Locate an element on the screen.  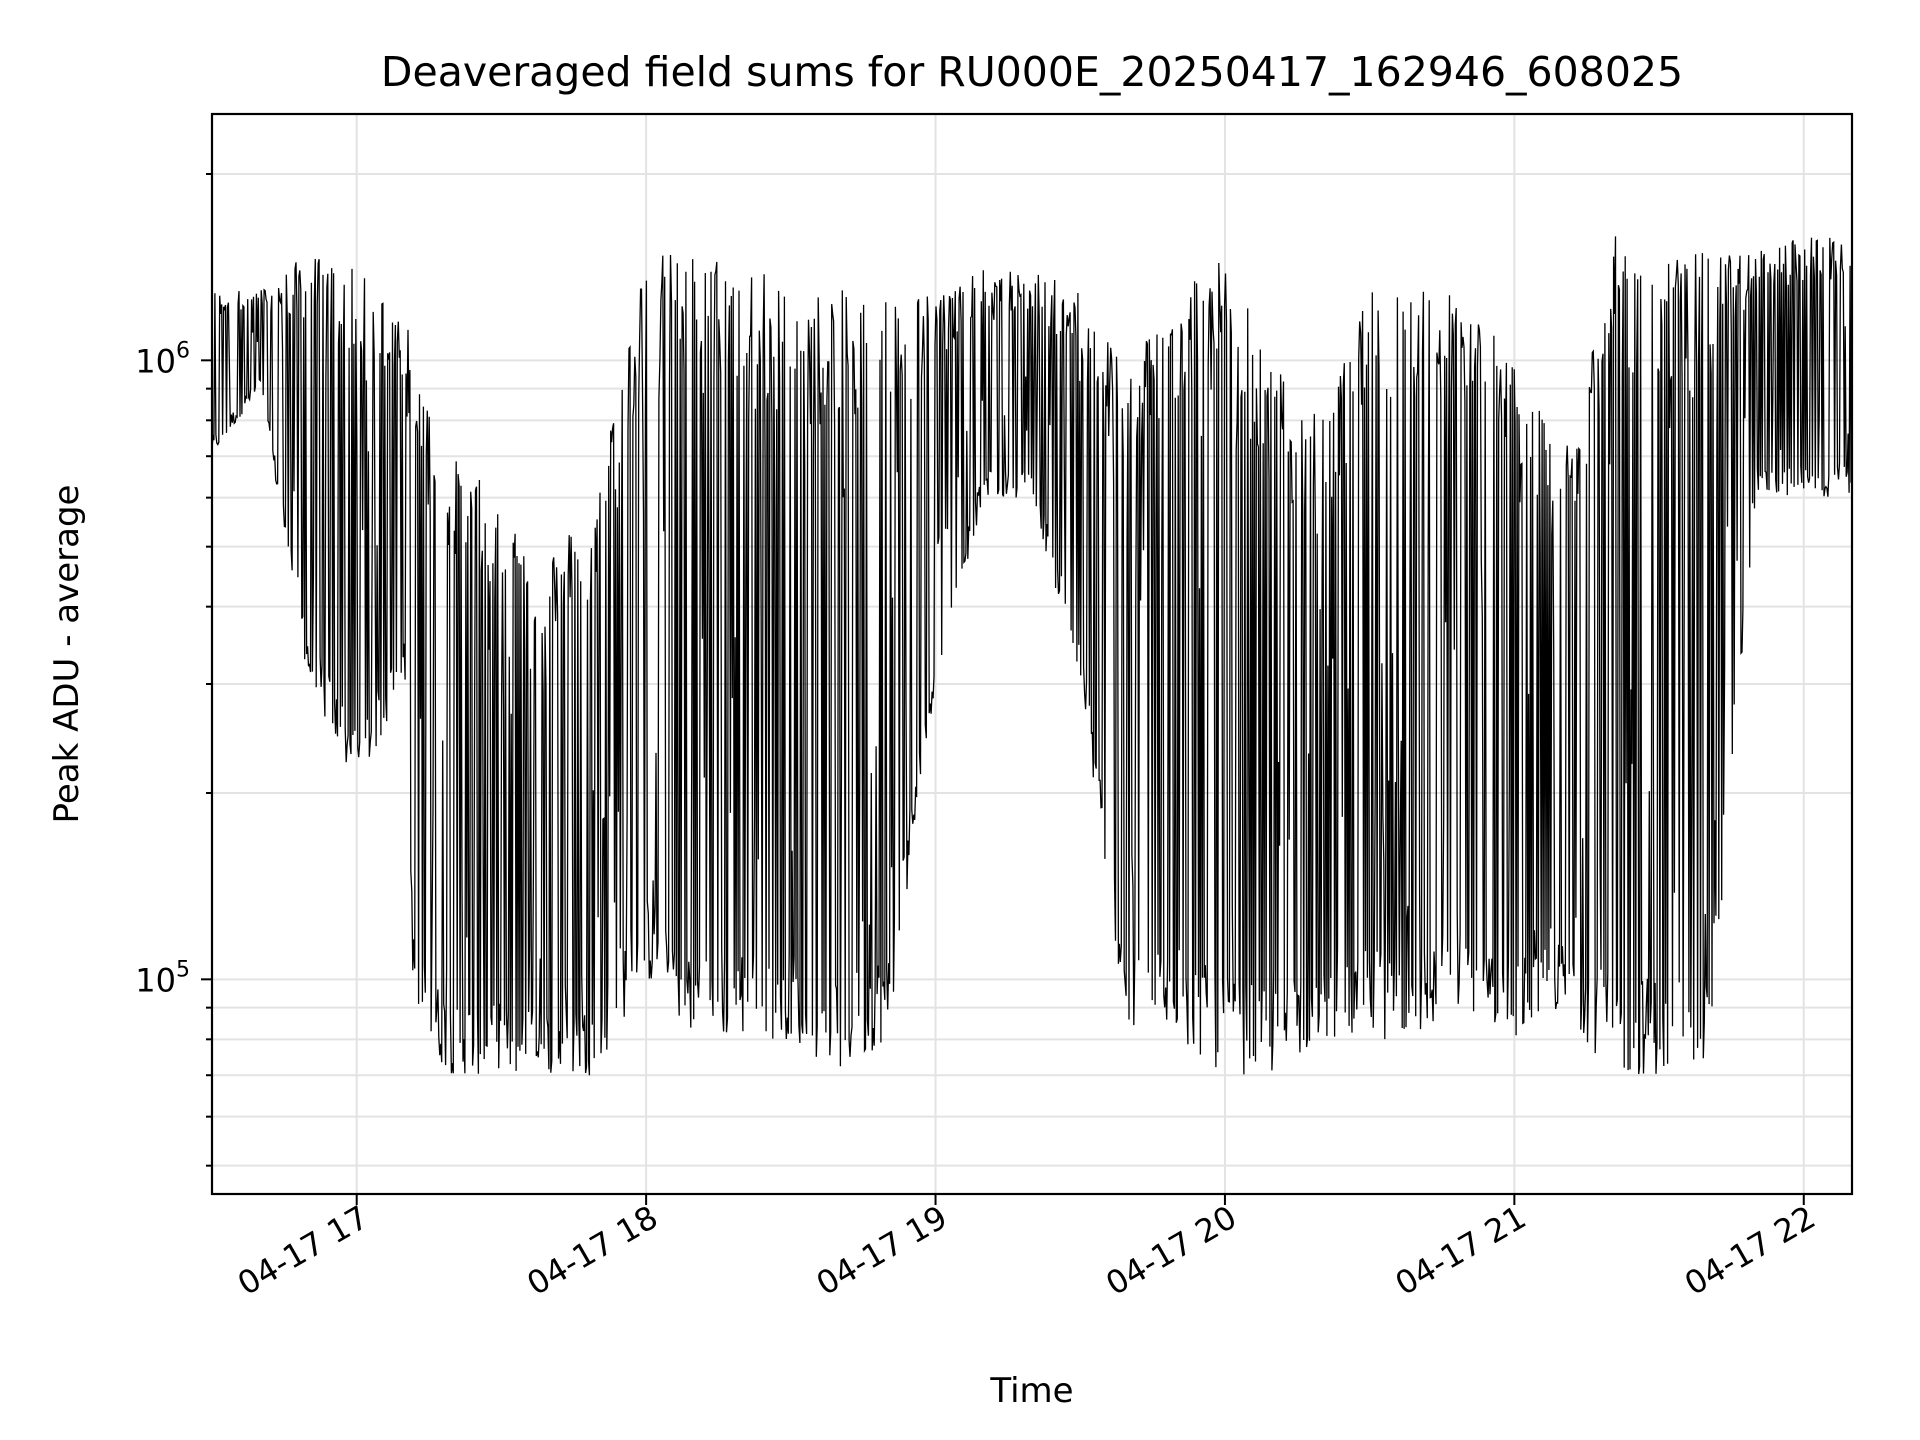
x-axis-label: Time is located at coordinates (1031, 1391).